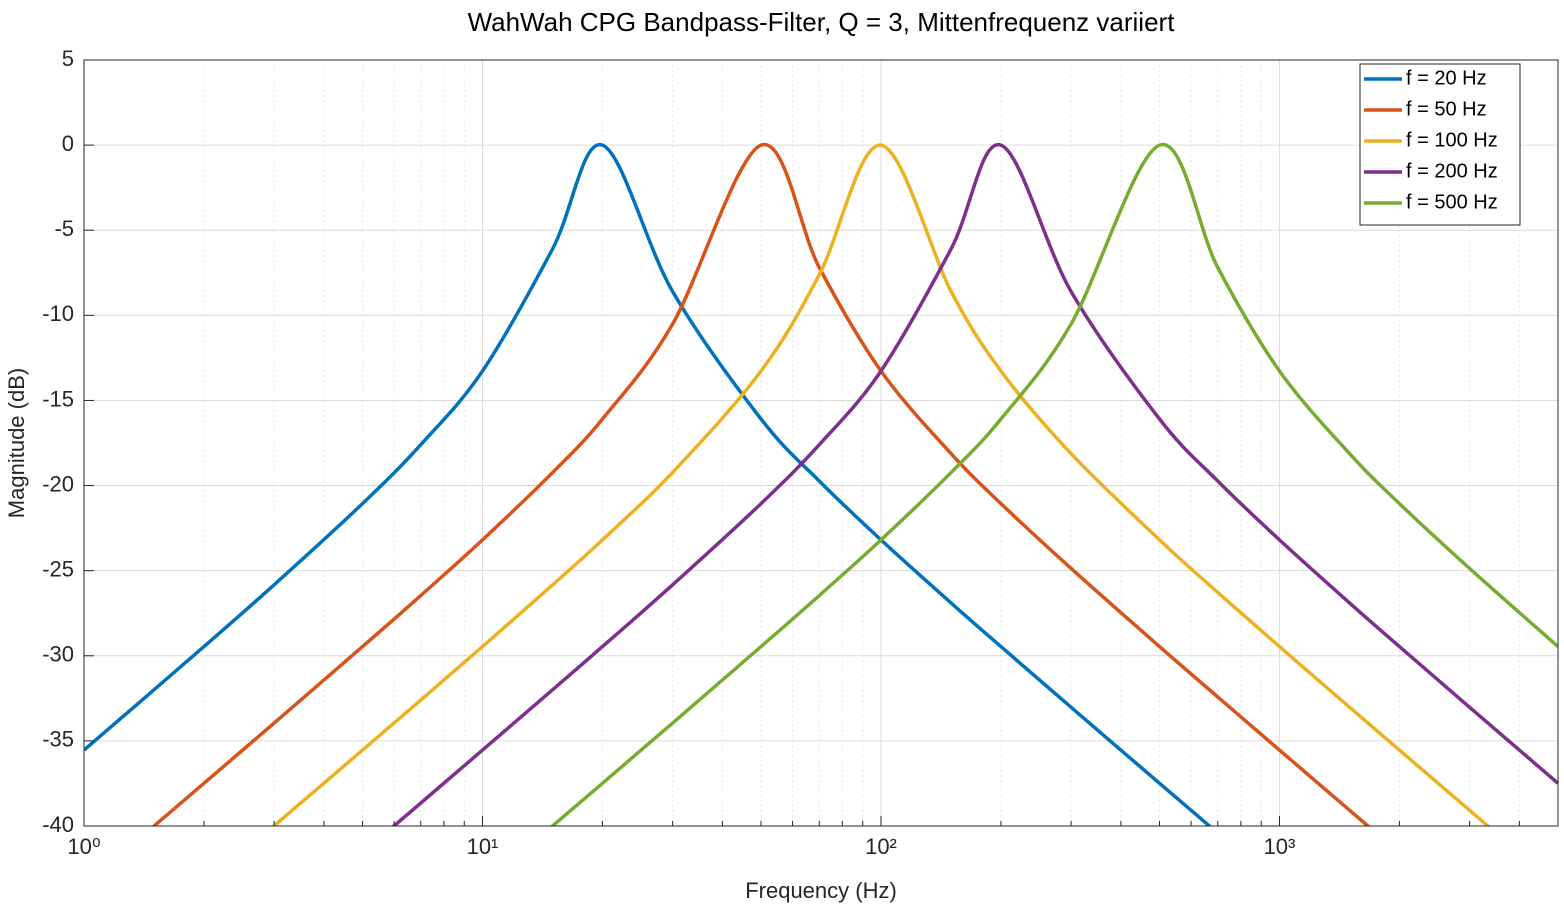  I want to click on y-tick-label: -15, so click(58, 398).